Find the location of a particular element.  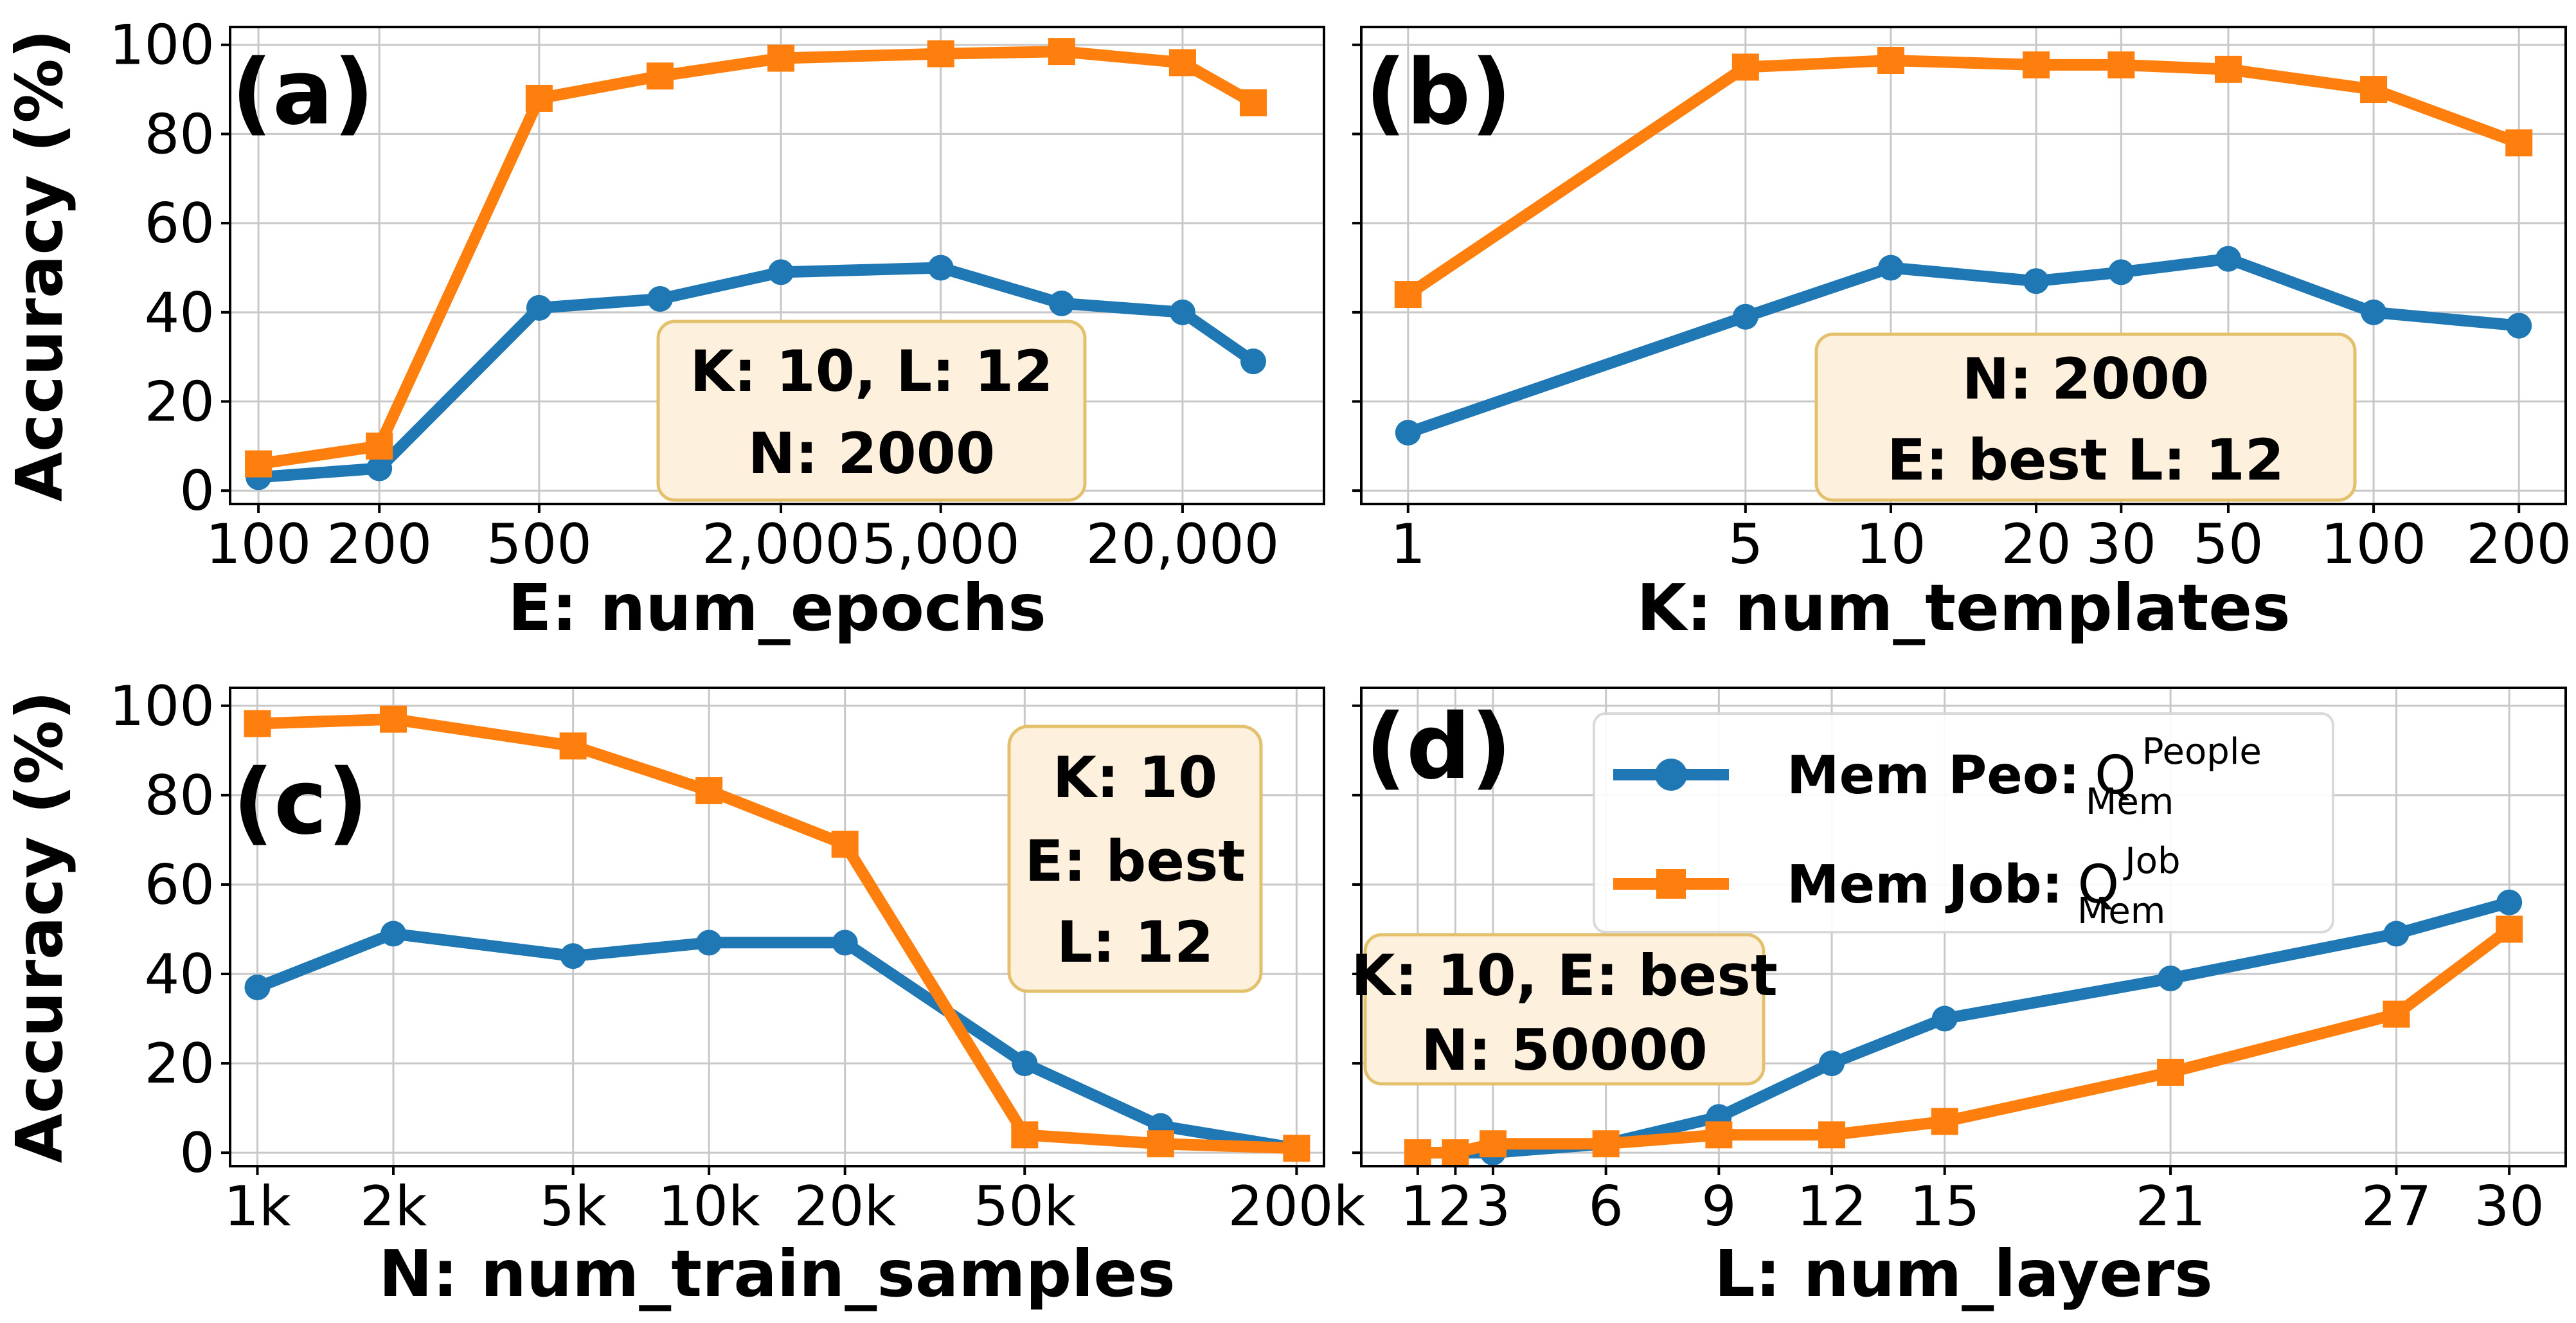

parameter-line-1: K: 10 is located at coordinates (1135, 778).